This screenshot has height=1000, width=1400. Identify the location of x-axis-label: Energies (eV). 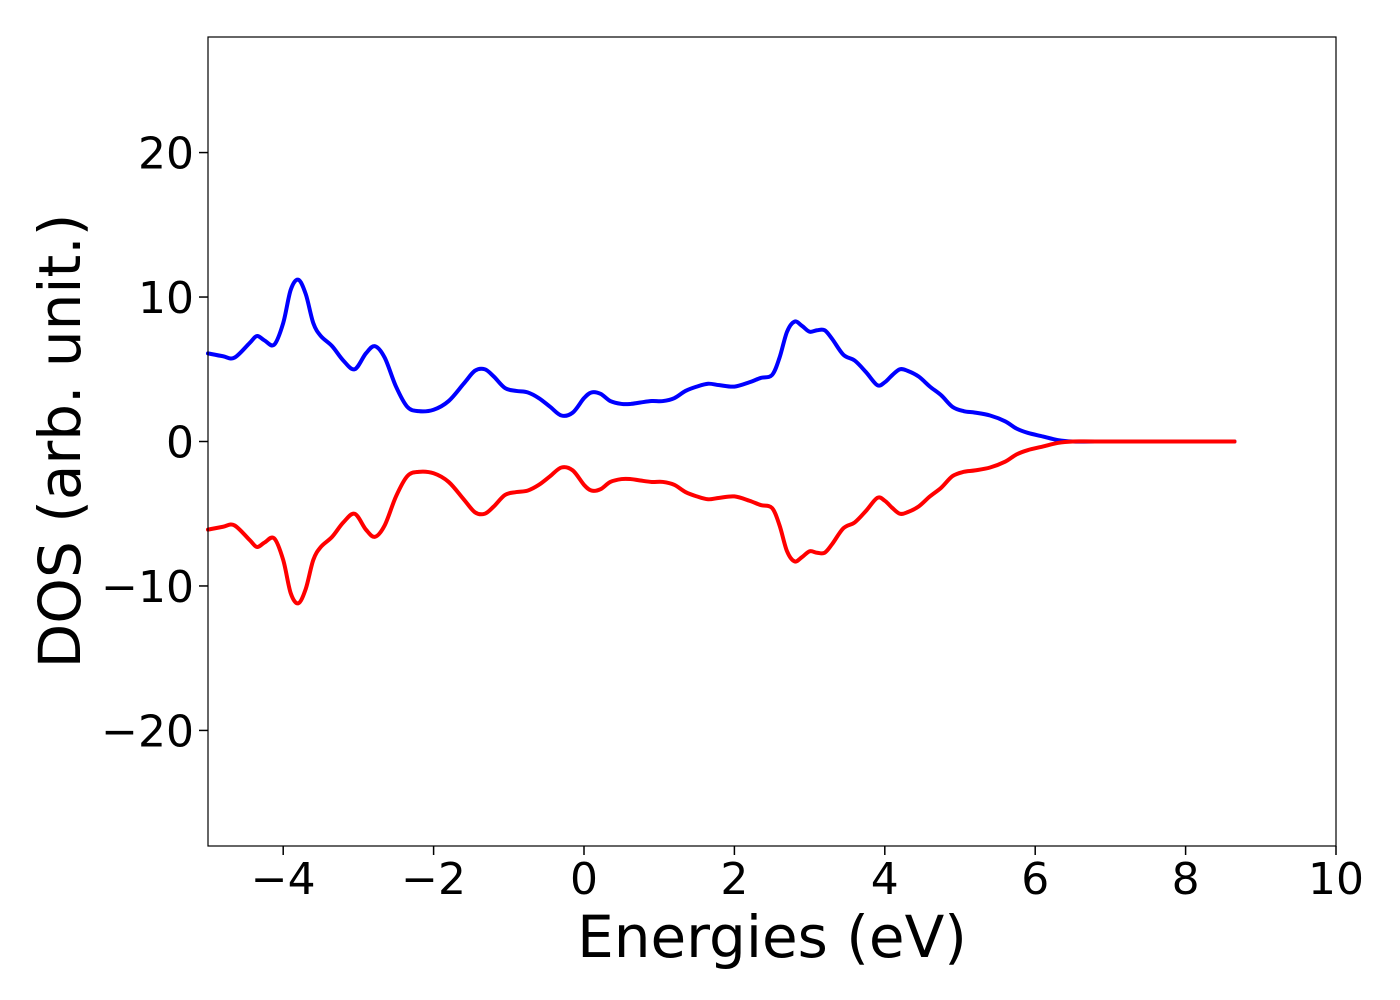
(772, 937).